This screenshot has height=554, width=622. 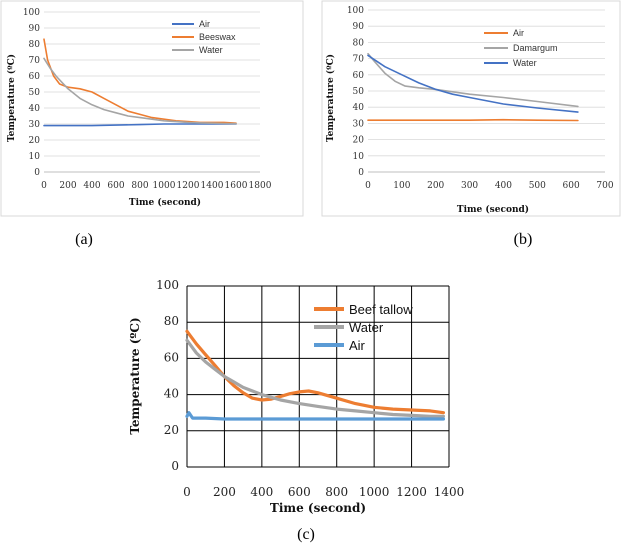 I want to click on y-tick-label-b-4: 40, so click(x=359, y=108).